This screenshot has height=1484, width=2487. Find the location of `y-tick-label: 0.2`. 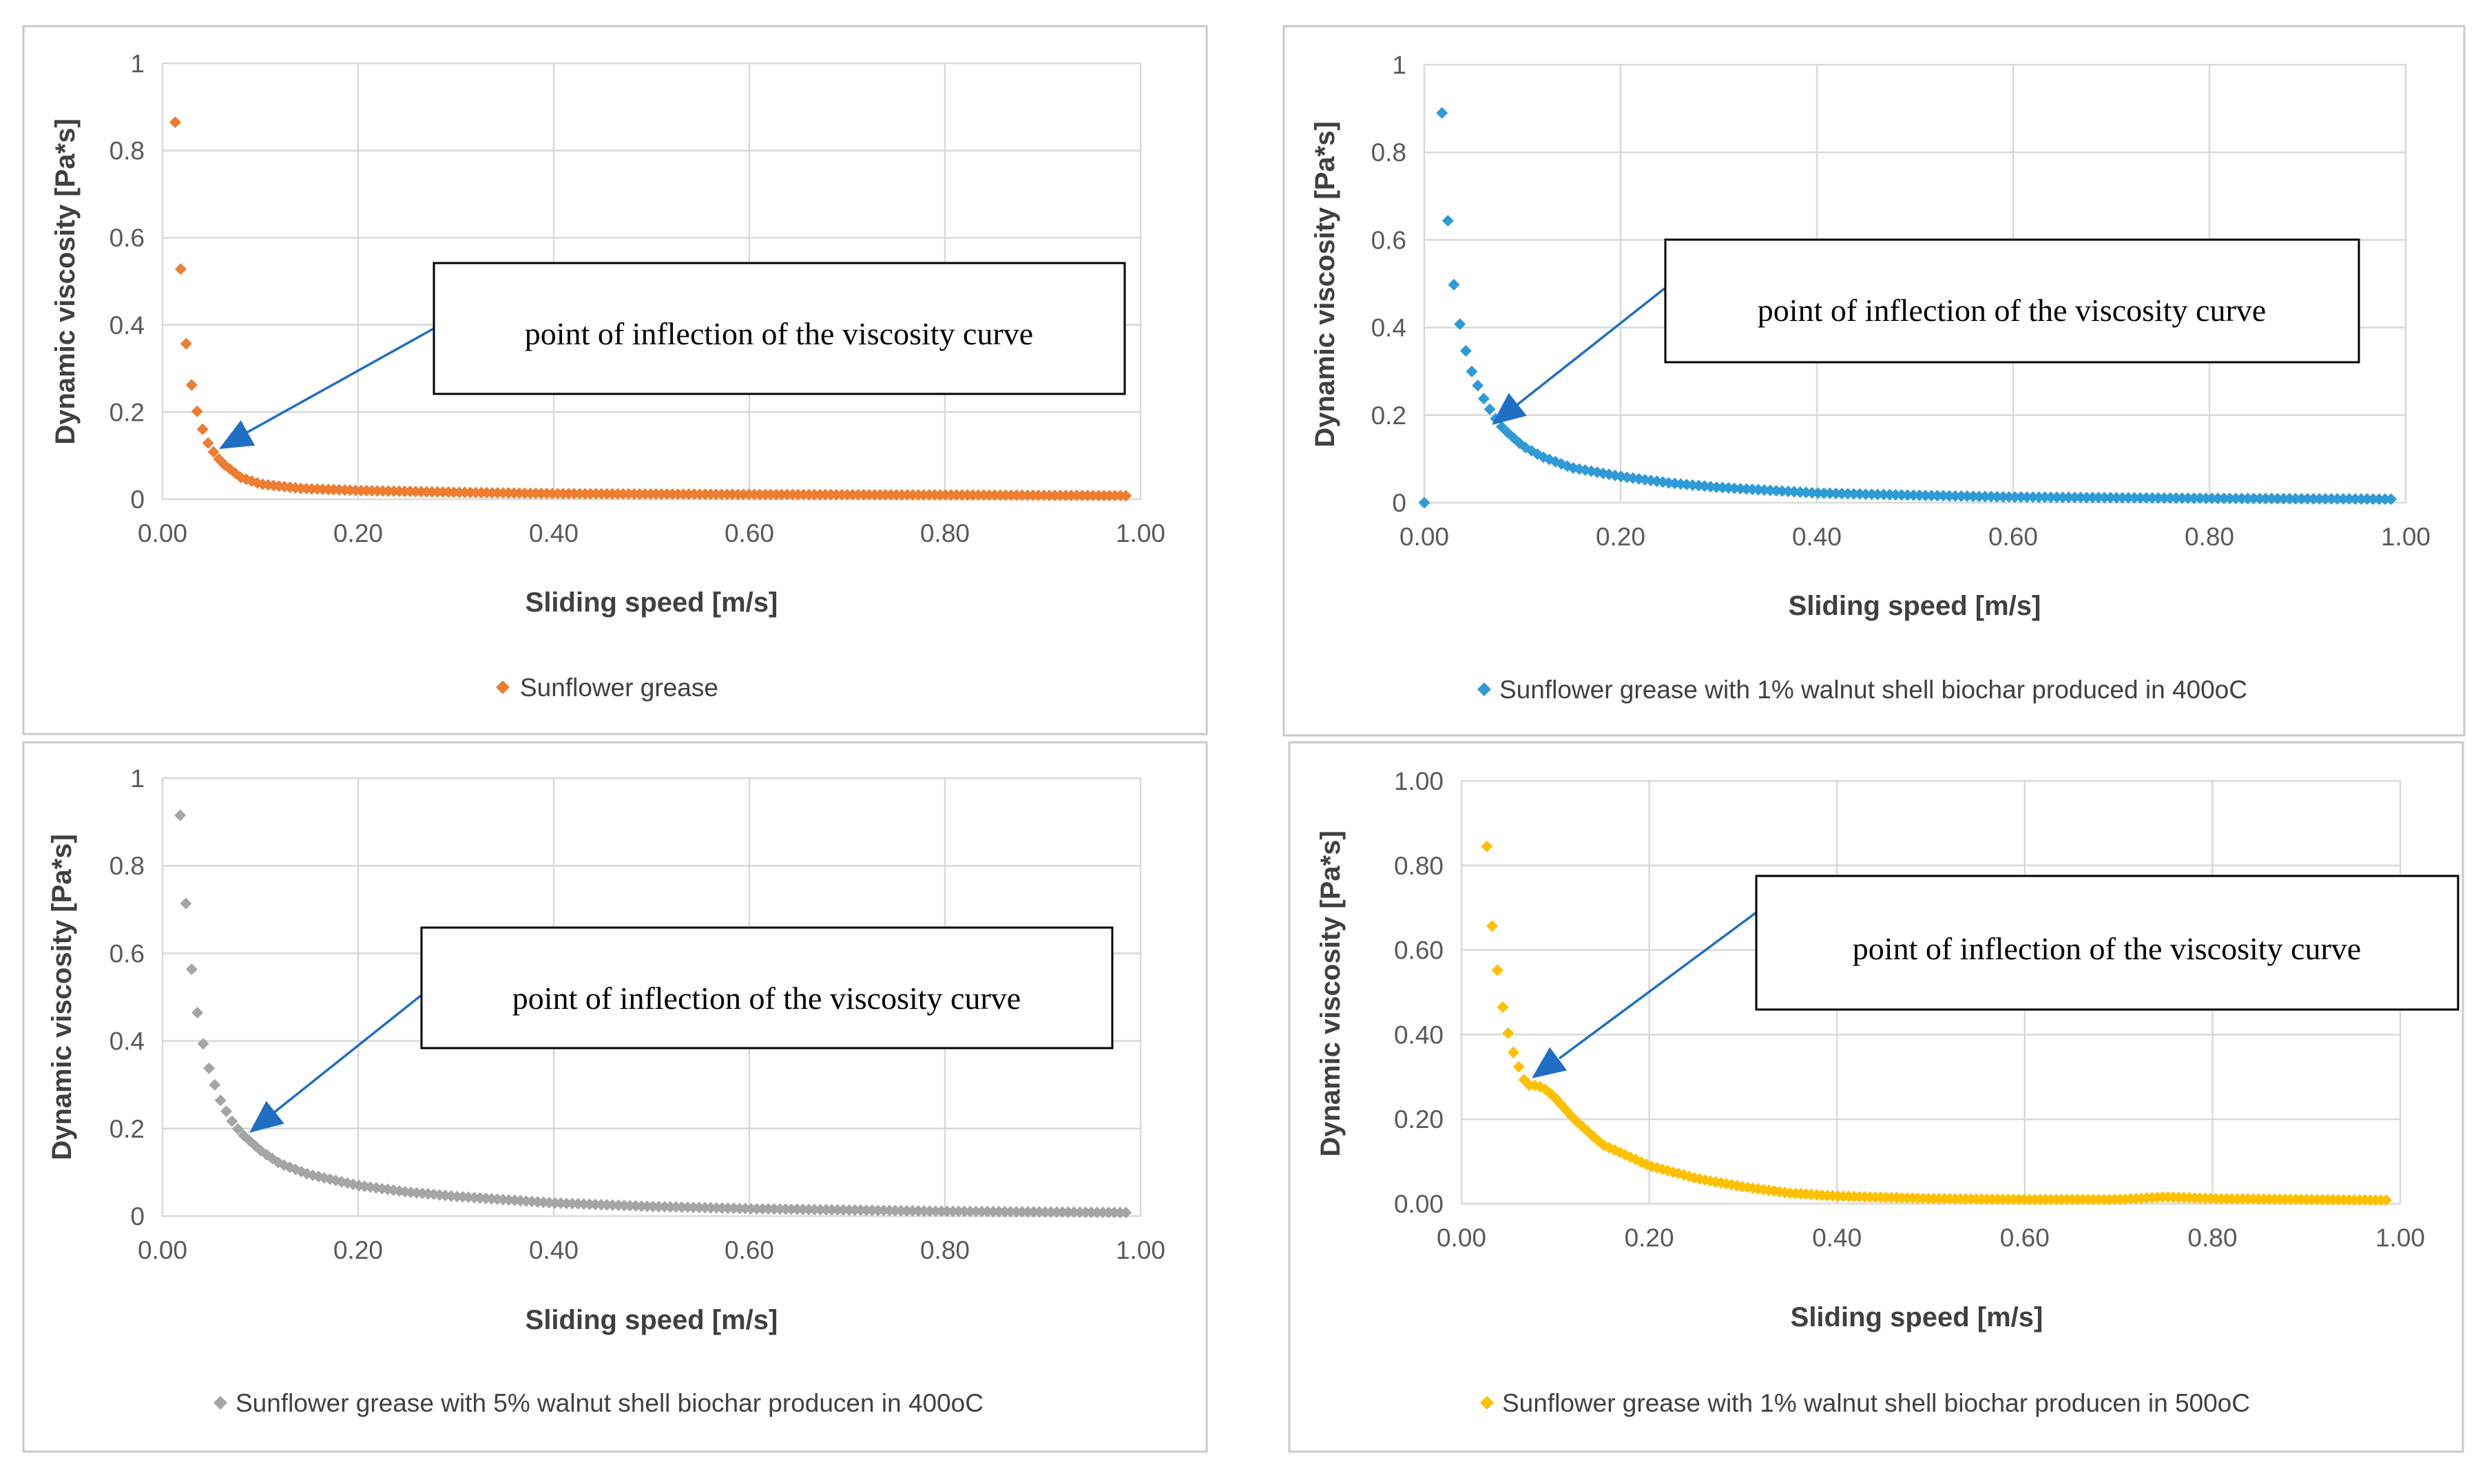

y-tick-label: 0.2 is located at coordinates (127, 412).